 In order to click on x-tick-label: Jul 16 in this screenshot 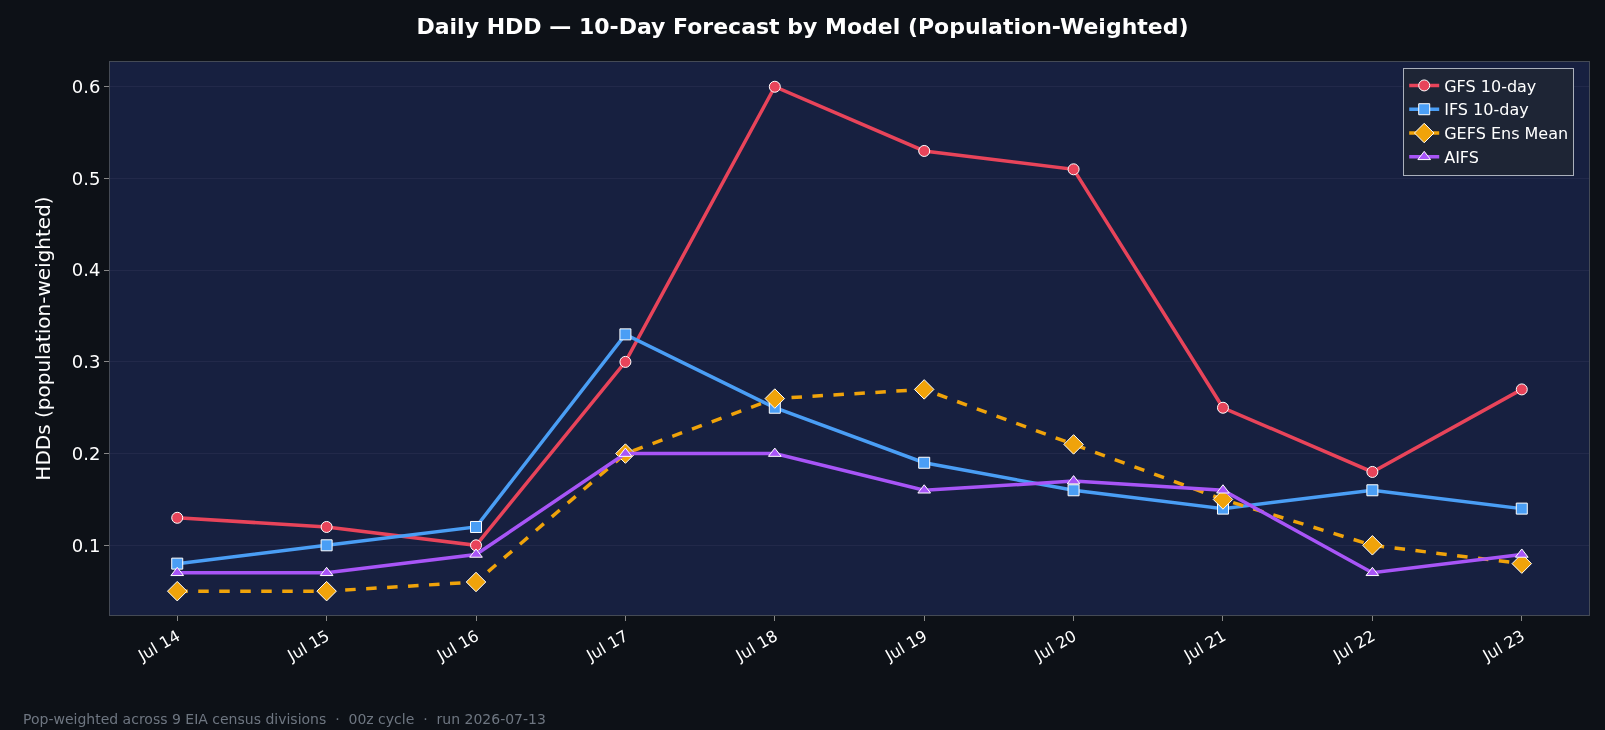, I will do `click(457, 646)`.